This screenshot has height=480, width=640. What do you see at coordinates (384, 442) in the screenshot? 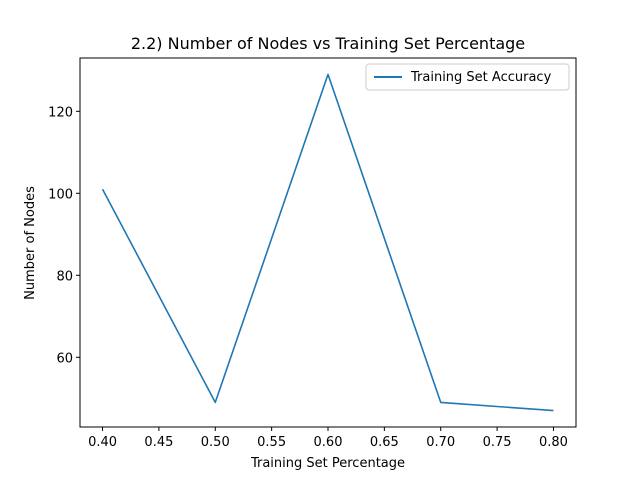
I see `x-tick-label: 0.65` at bounding box center [384, 442].